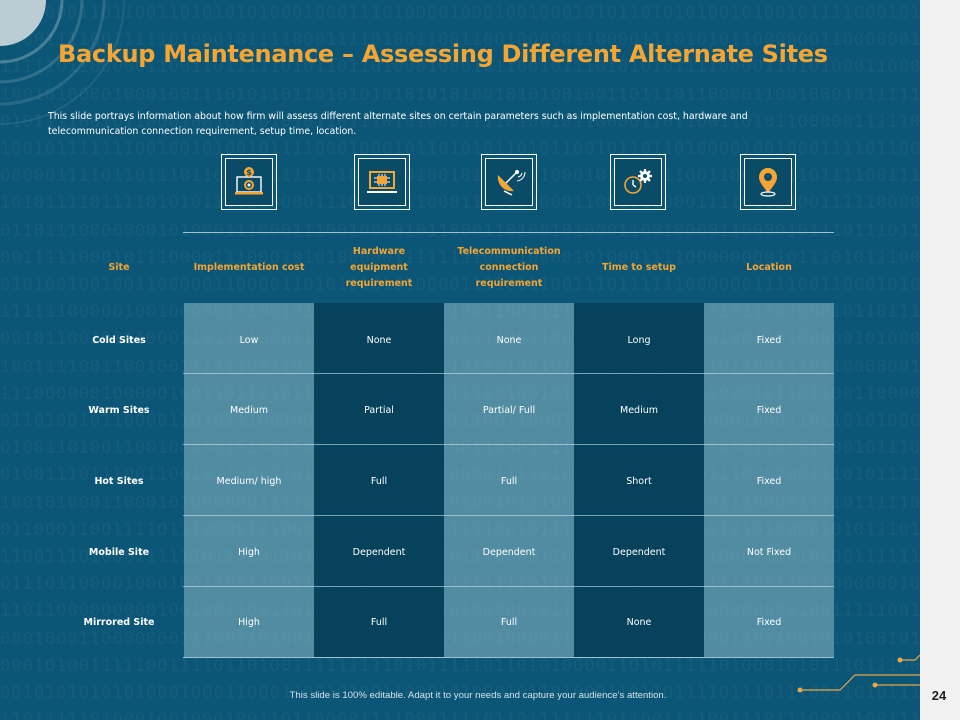  I want to click on table-cell: Short, so click(639, 481).